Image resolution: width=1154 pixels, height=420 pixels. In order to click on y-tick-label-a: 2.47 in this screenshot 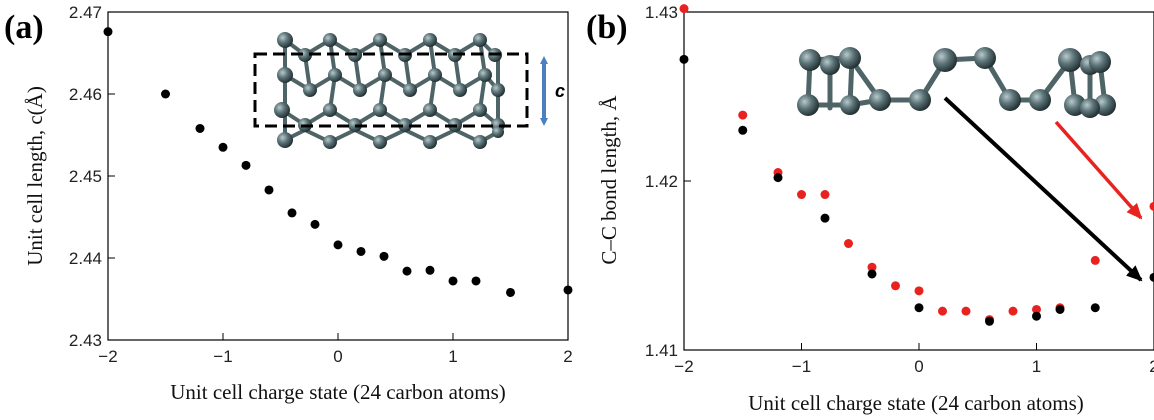, I will do `click(85, 12)`.